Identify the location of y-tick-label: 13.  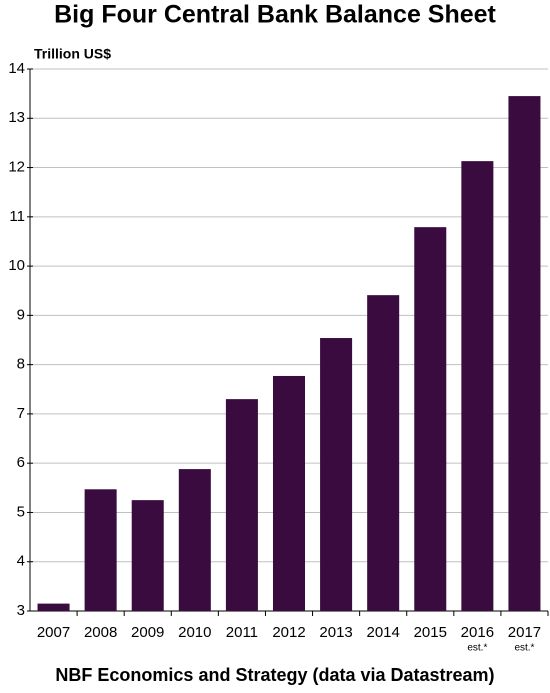
(16, 117).